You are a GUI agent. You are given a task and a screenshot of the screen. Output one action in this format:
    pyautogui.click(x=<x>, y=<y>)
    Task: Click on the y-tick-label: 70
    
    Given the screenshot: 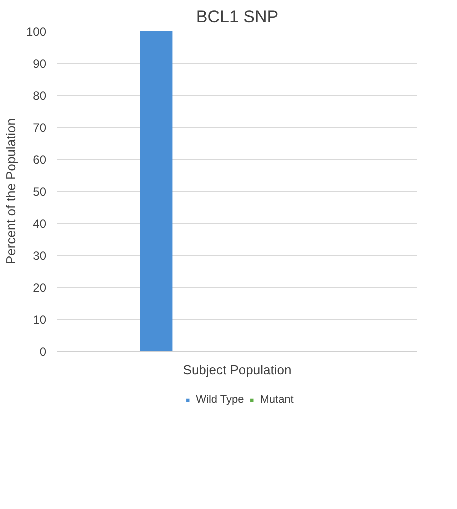 What is the action you would take?
    pyautogui.click(x=40, y=128)
    